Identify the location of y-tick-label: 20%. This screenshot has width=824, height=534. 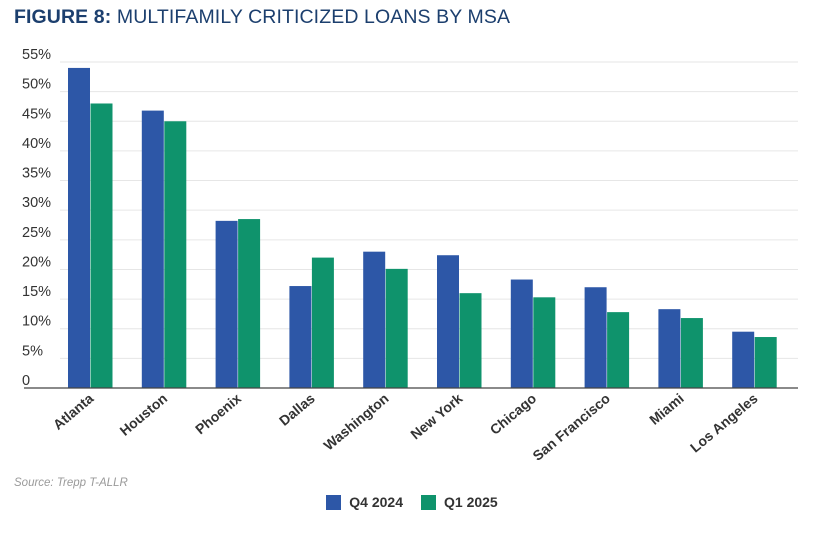
(36, 262).